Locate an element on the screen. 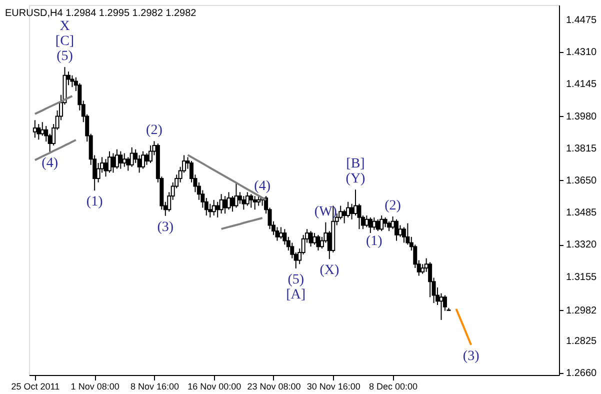 This screenshot has width=601, height=394. y-tick-label: 1.4475 is located at coordinates (582, 20).